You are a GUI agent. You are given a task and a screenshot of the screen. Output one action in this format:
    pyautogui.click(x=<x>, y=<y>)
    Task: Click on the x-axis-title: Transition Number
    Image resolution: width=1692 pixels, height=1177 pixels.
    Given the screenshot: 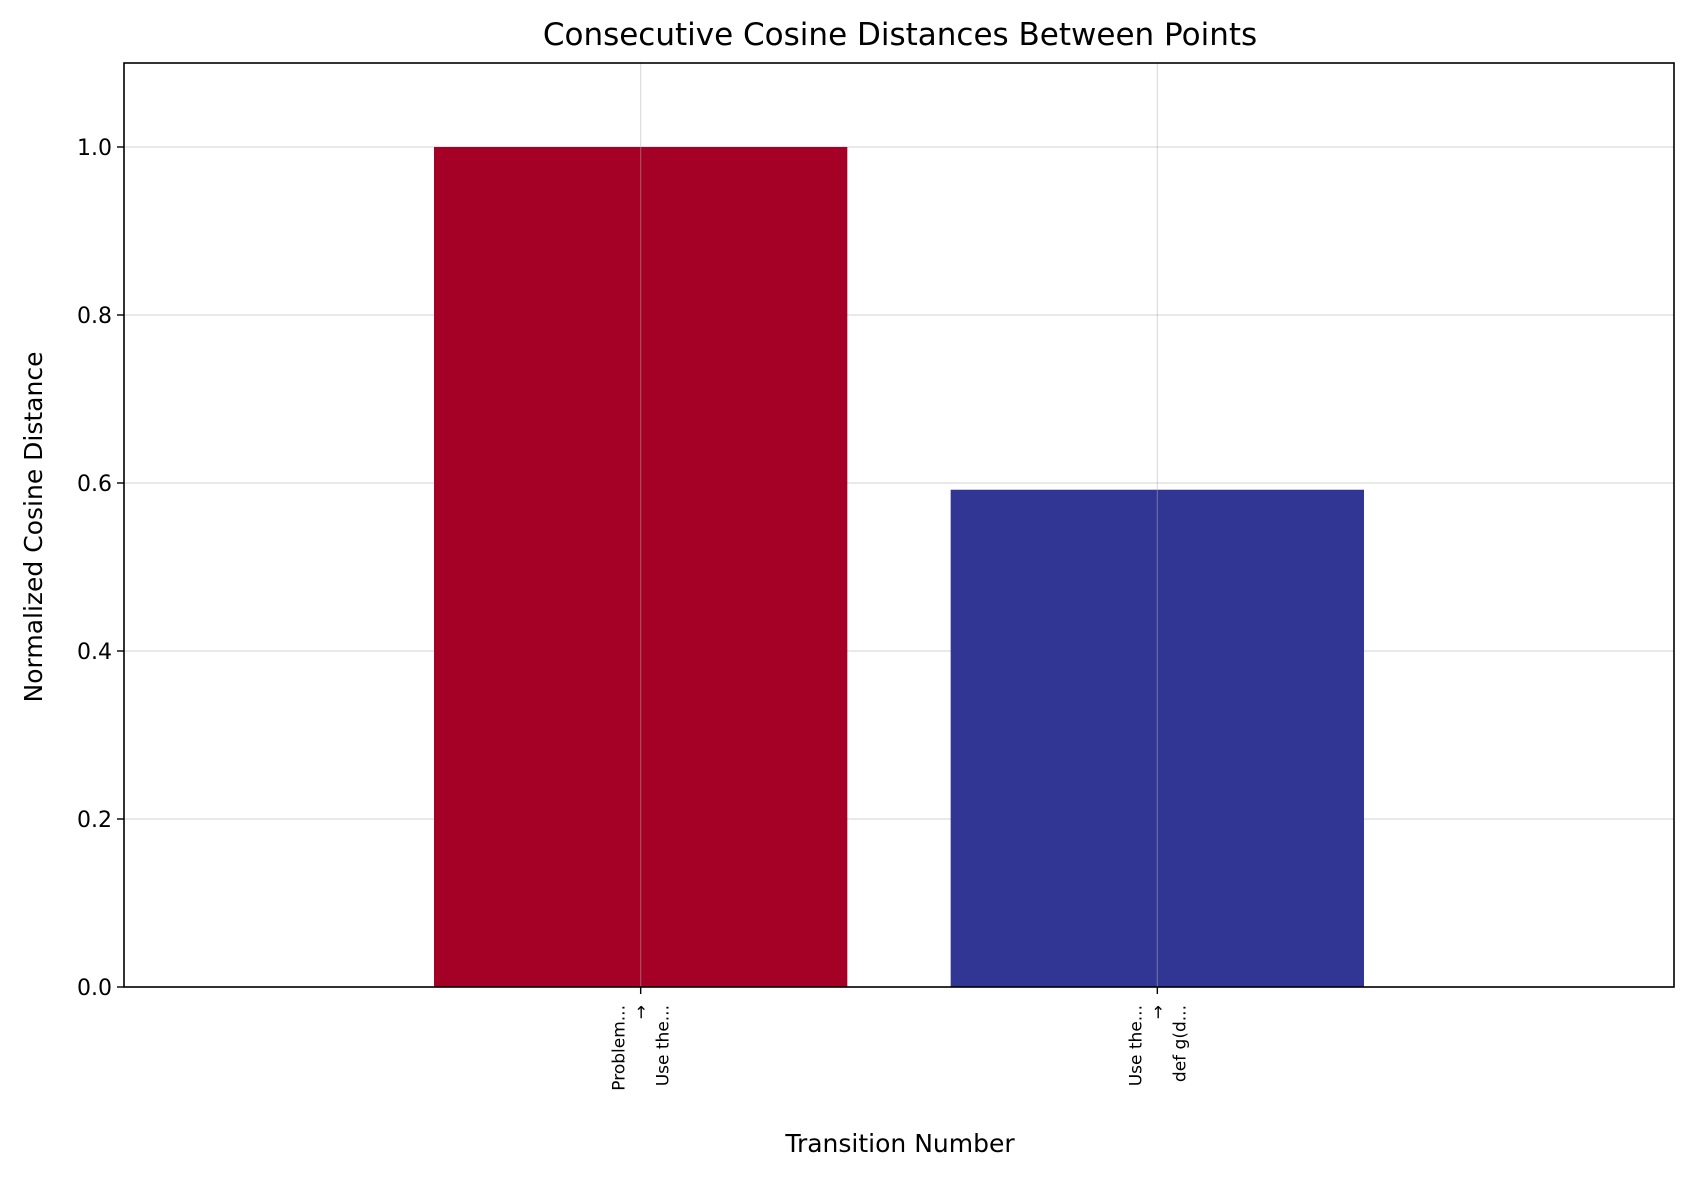 What is the action you would take?
    pyautogui.click(x=899, y=1143)
    